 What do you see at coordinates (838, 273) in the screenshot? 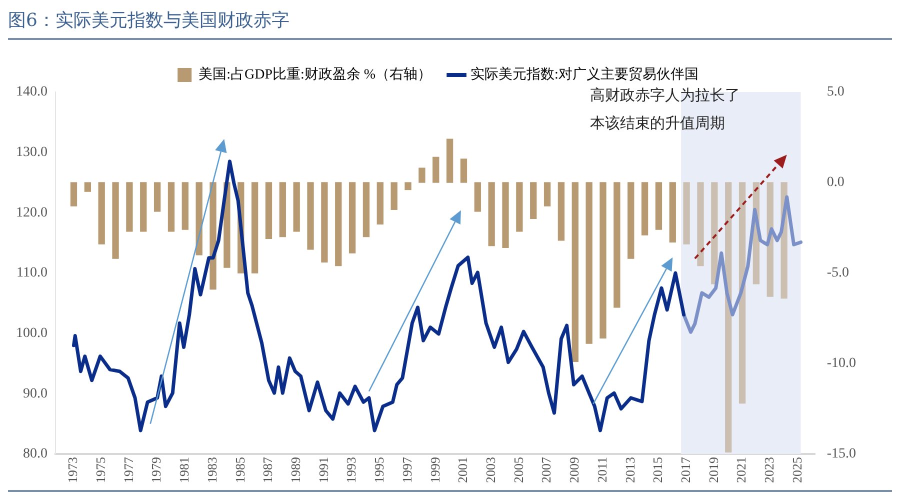
I see `y2-tick-label: -5.0` at bounding box center [838, 273].